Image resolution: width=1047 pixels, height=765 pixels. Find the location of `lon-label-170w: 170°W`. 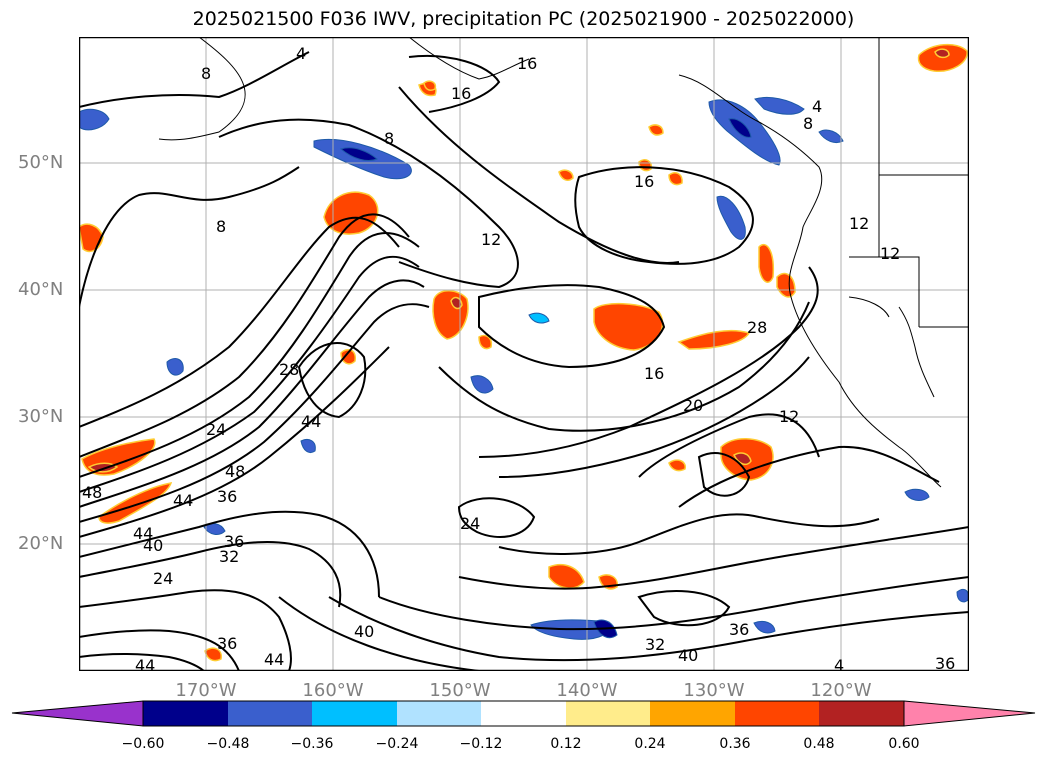

lon-label-170w: 170°W is located at coordinates (206, 690).